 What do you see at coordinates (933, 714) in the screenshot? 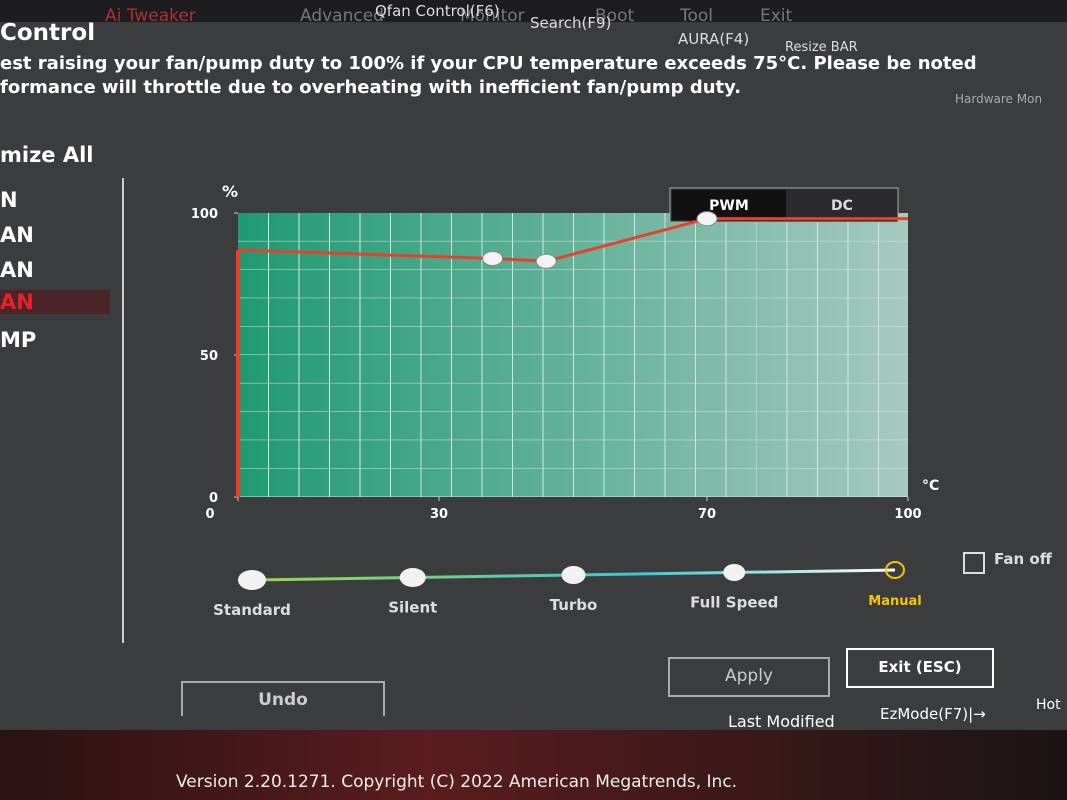
I see `ezmode: EzMode(F7)|→` at bounding box center [933, 714].